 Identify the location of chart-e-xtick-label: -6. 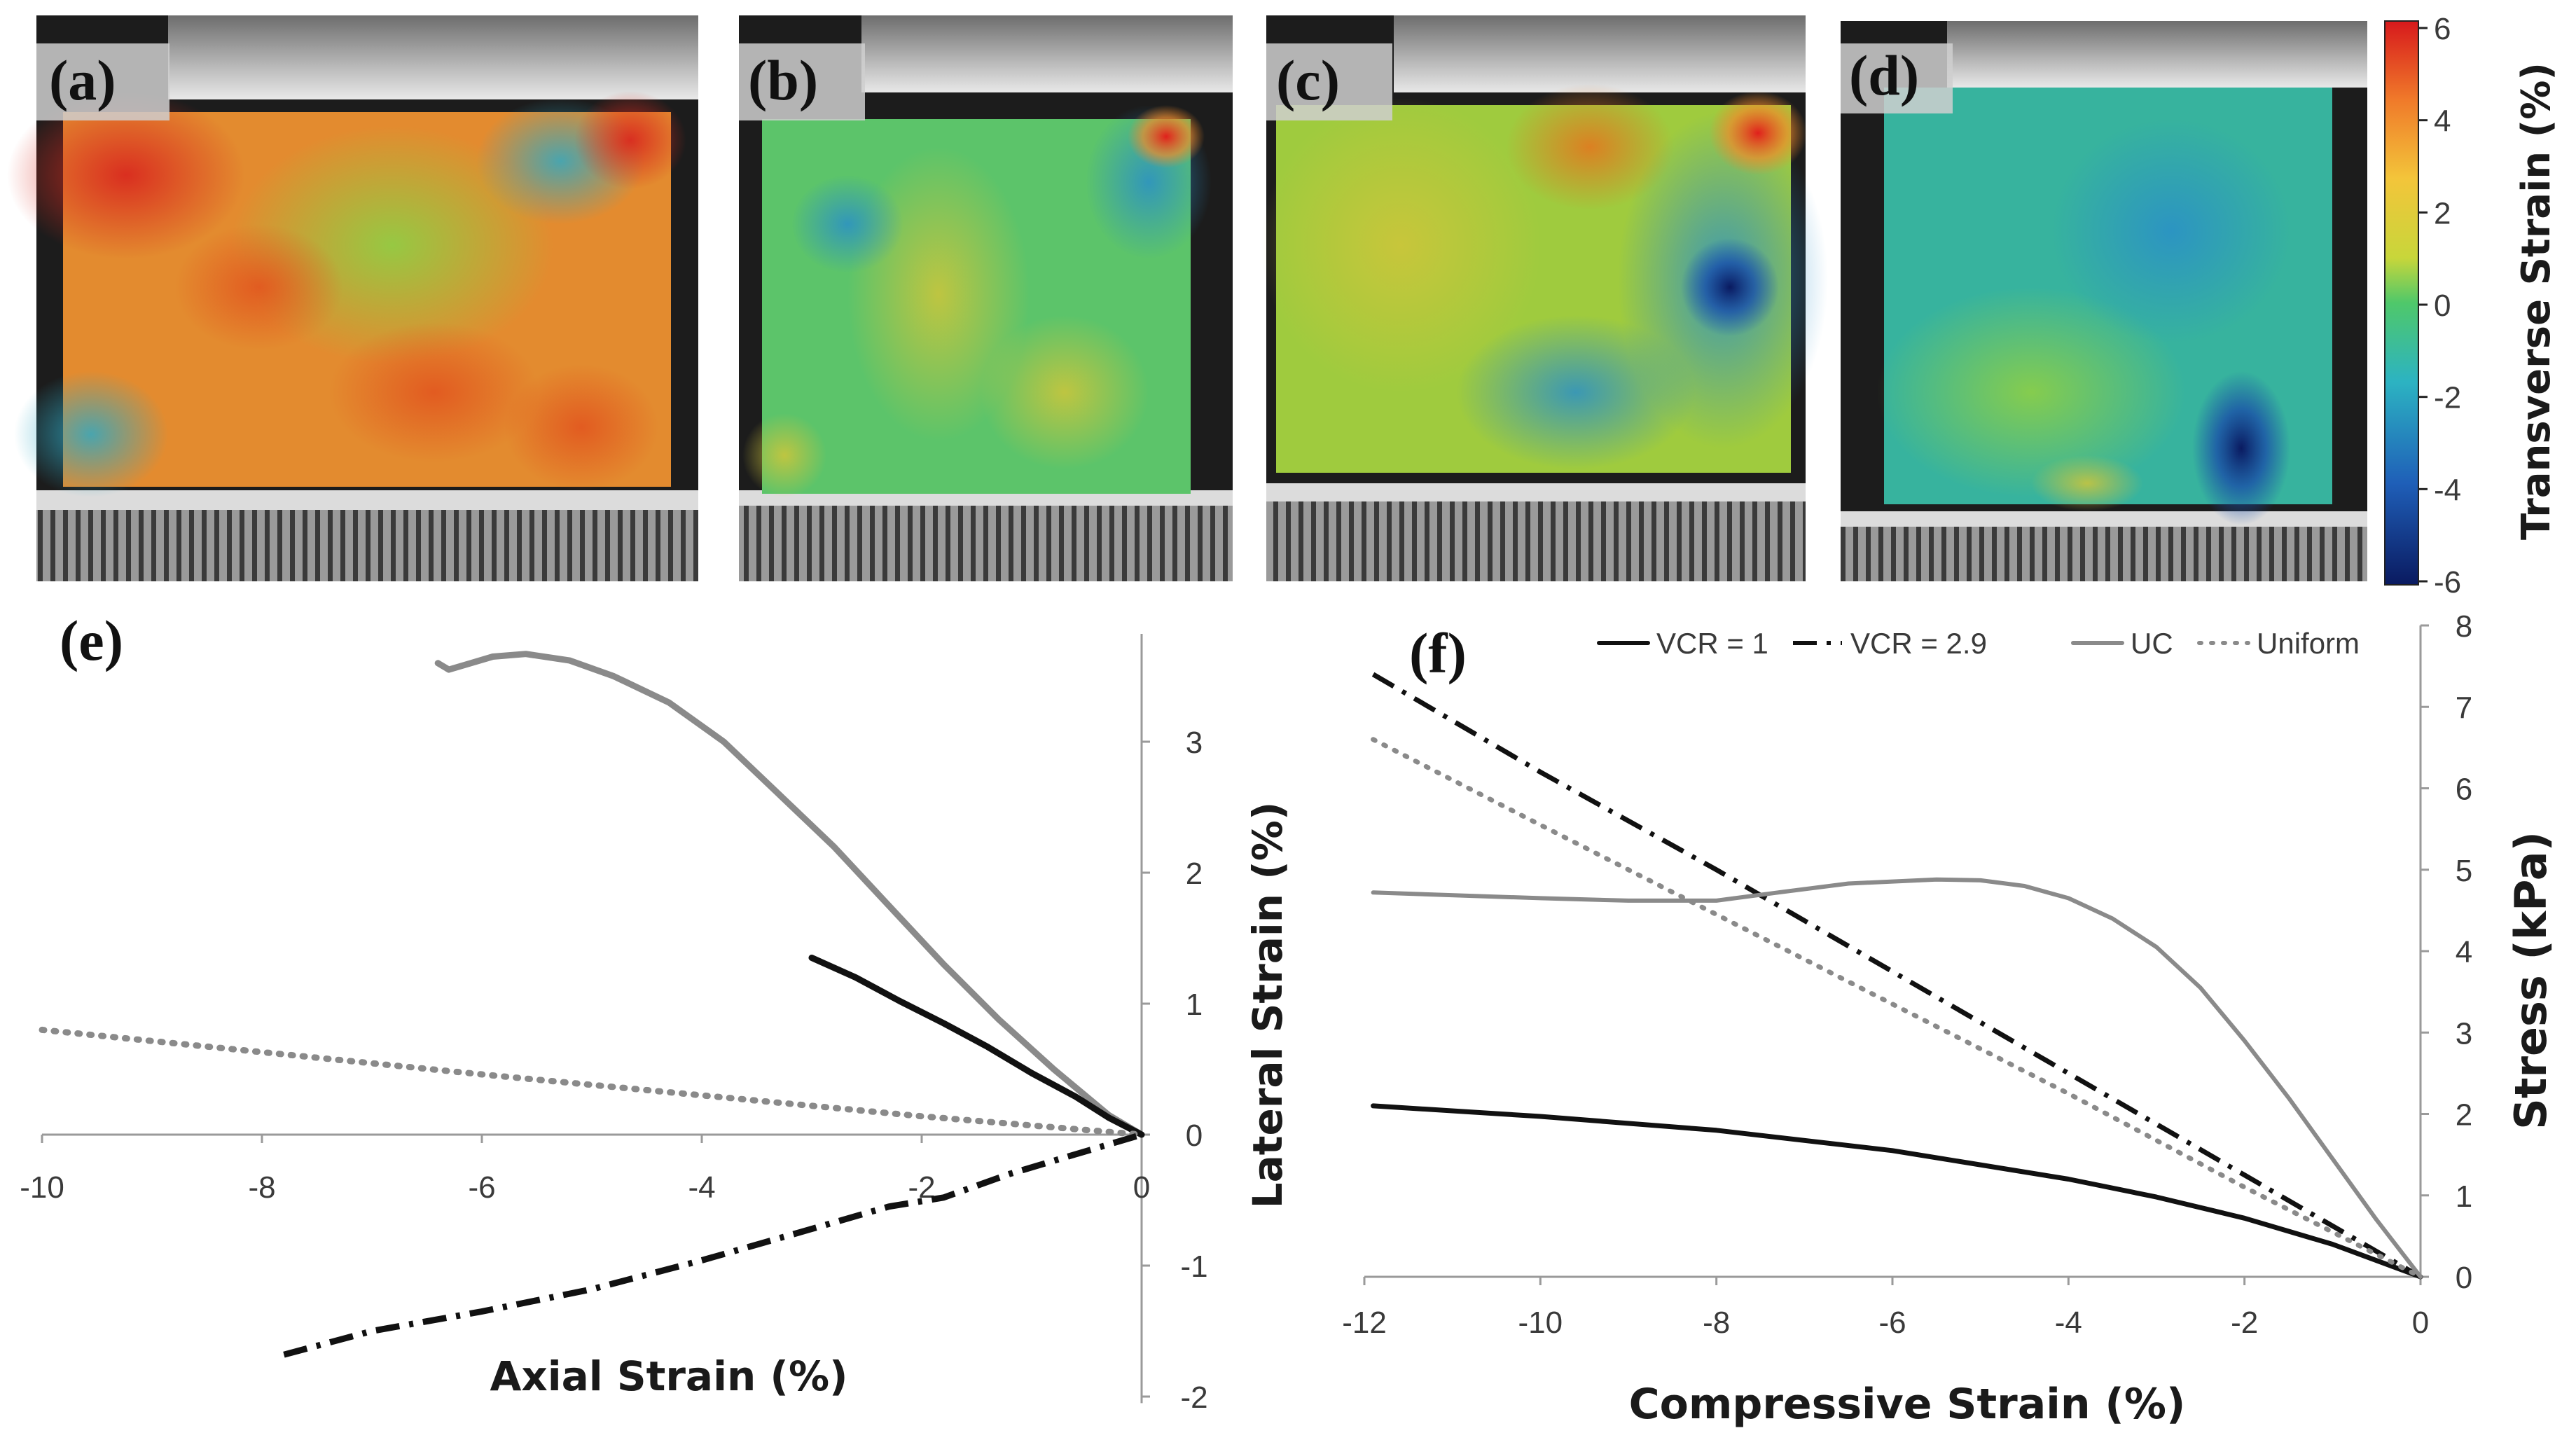
(481, 1187).